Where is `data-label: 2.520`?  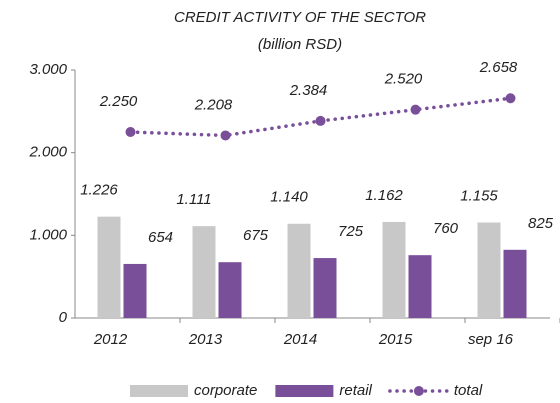
data-label: 2.520 is located at coordinates (403, 79).